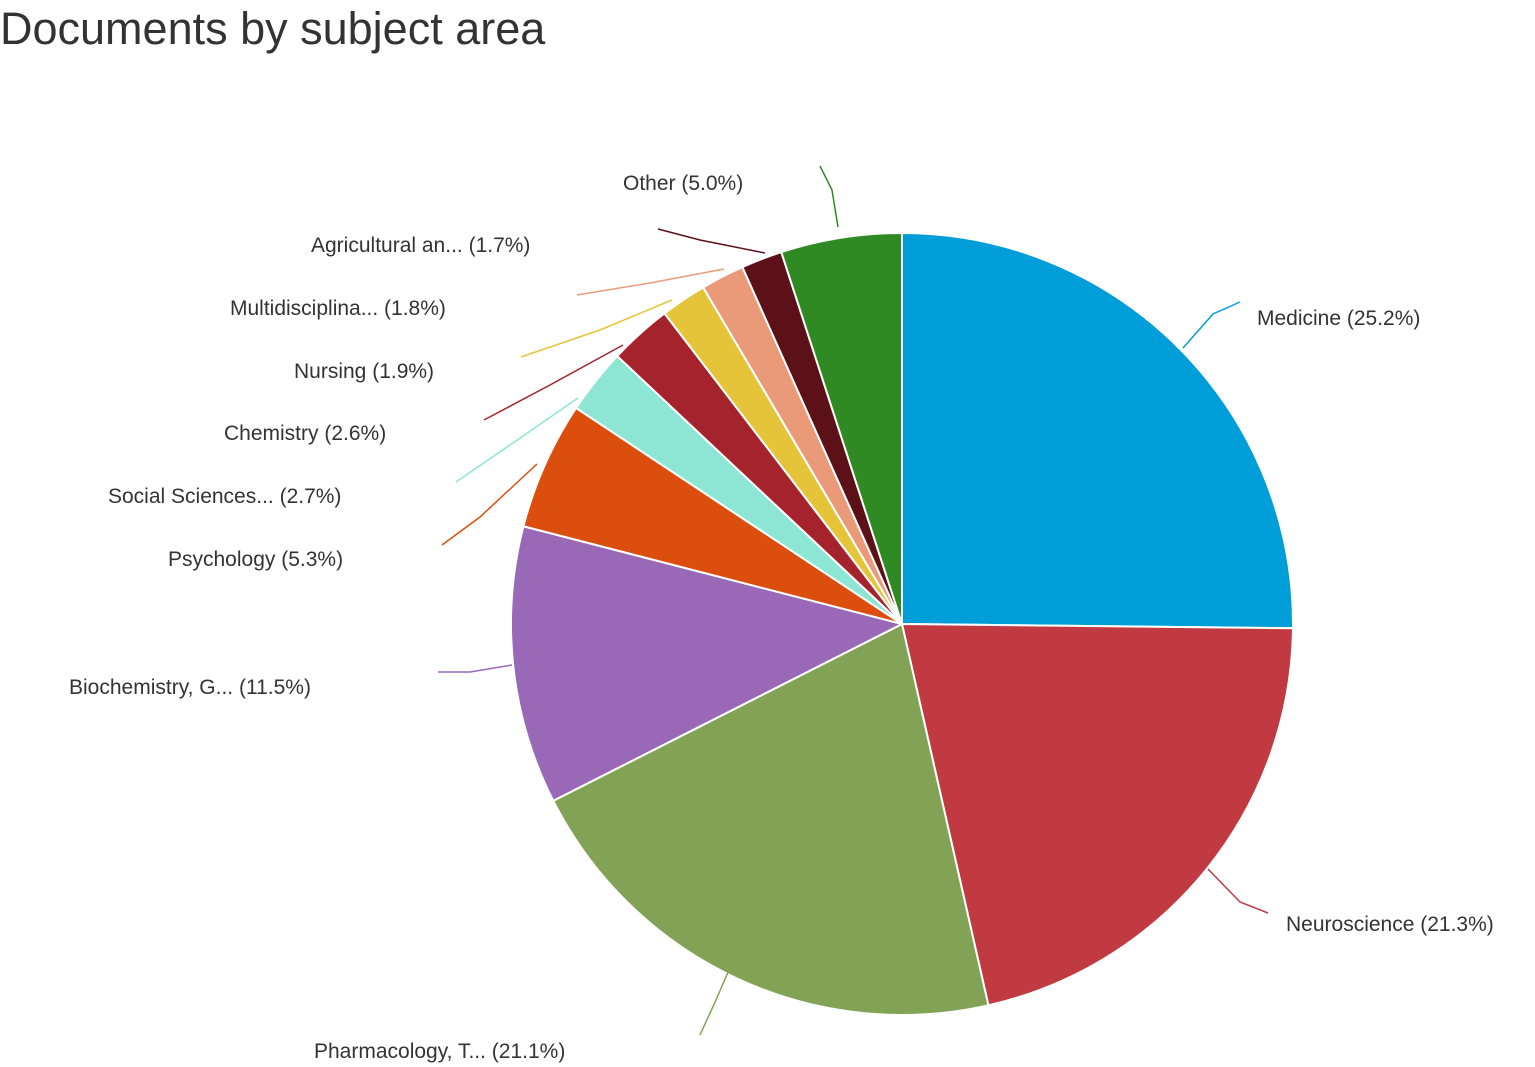 The height and width of the screenshot is (1067, 1535). What do you see at coordinates (683, 183) in the screenshot?
I see `slice-label-11: Other (5.0%)` at bounding box center [683, 183].